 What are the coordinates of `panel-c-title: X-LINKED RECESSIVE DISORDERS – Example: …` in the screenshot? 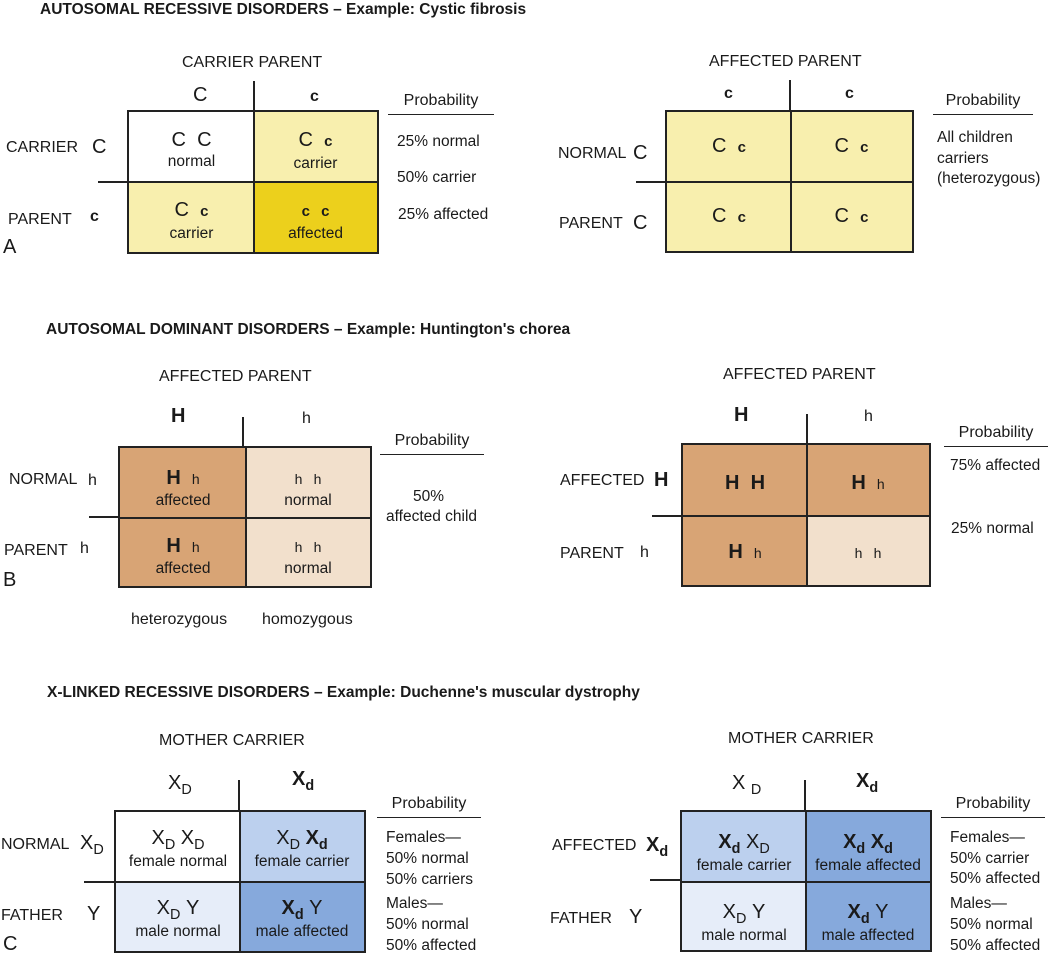 It's located at (343, 692).